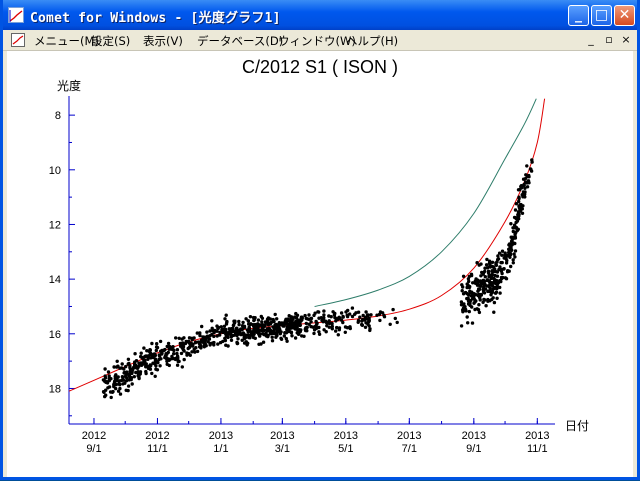  Describe the element at coordinates (317, 41) in the screenshot. I see `menu-item-window: ウィンドウ(W)` at that location.